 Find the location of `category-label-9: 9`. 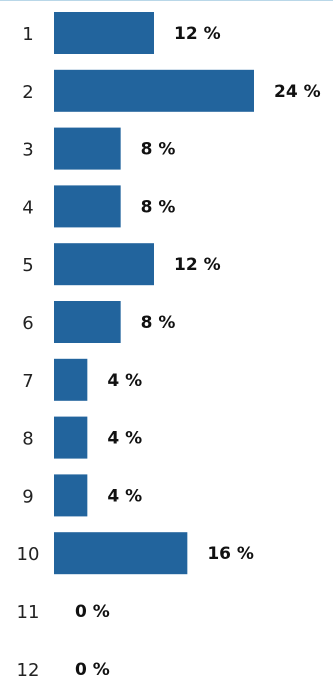

category-label-9: 9 is located at coordinates (27, 496).